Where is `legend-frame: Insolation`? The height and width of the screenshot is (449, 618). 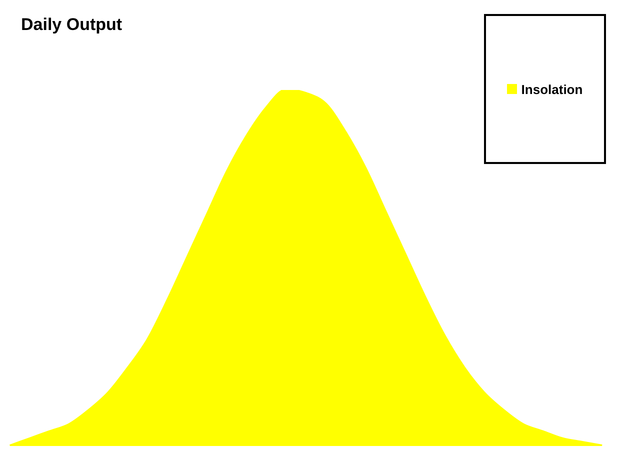 legend-frame: Insolation is located at coordinates (545, 89).